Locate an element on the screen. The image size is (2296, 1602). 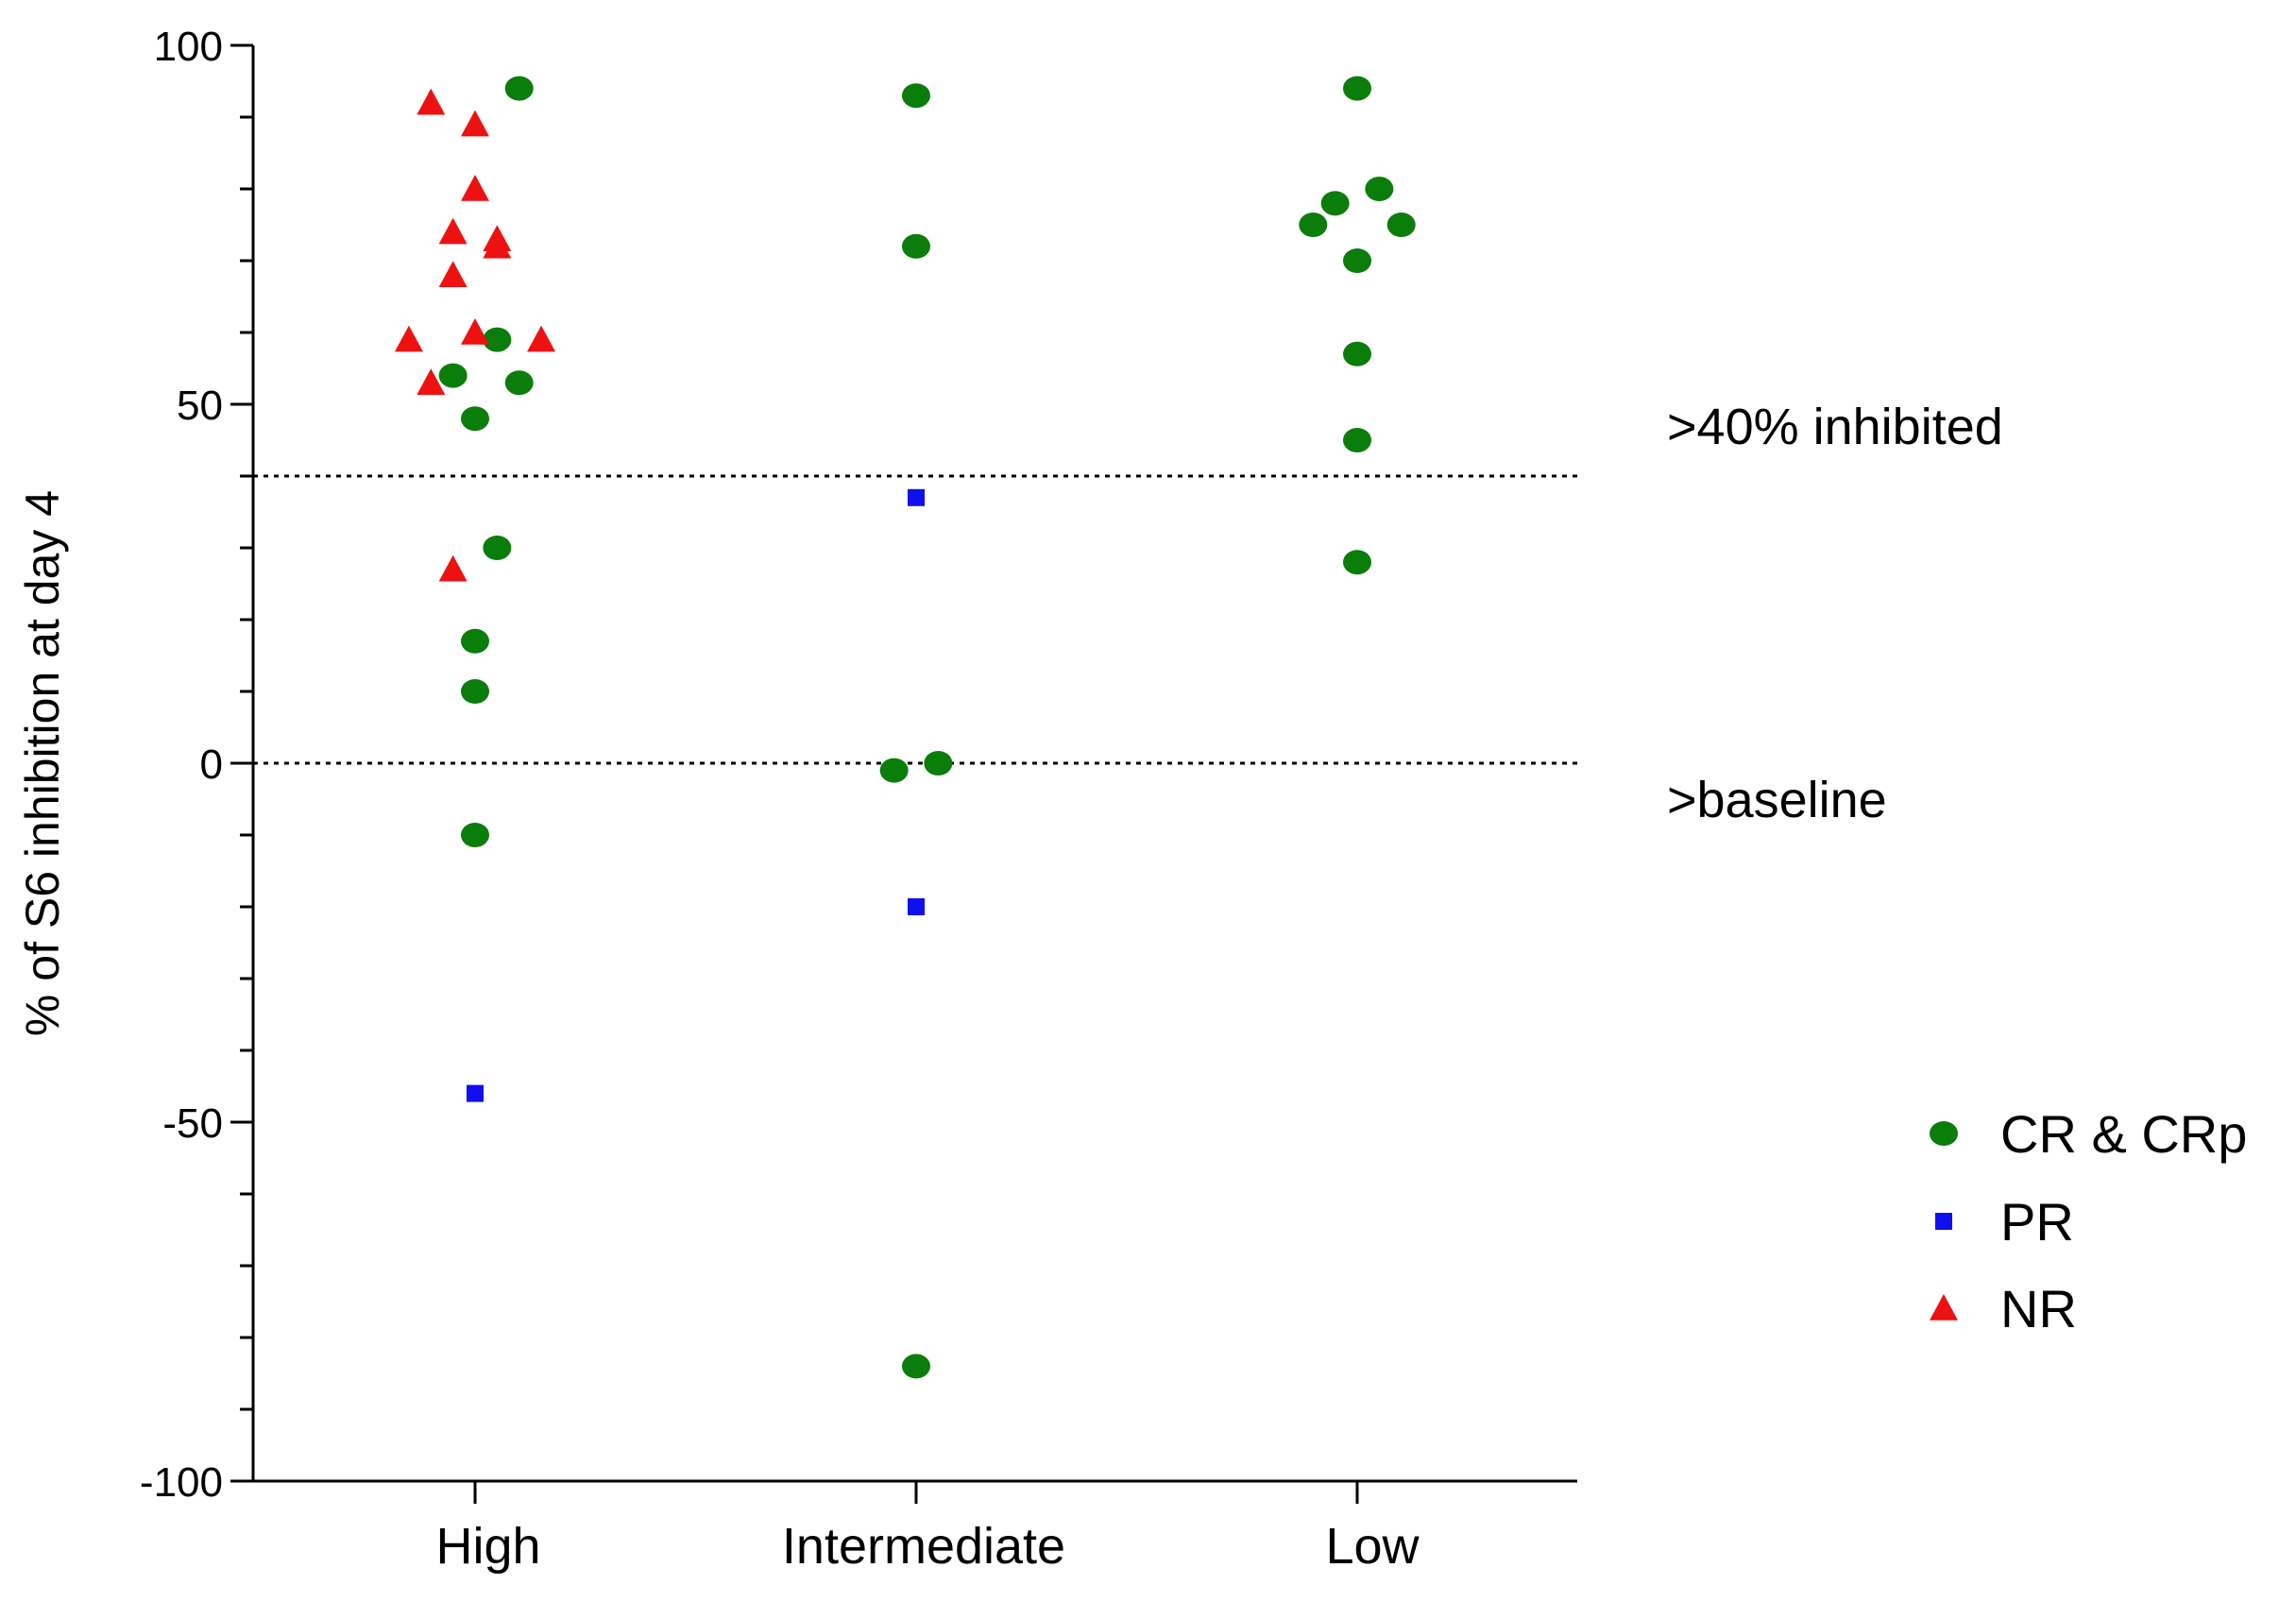
x-tick-label-low: Low is located at coordinates (1373, 1546).